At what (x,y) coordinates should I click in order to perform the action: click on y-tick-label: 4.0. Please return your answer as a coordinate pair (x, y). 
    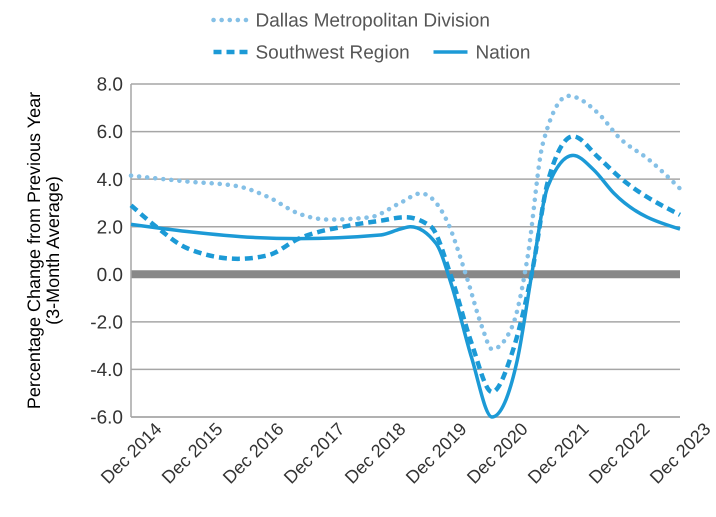
    Looking at the image, I should click on (109, 180).